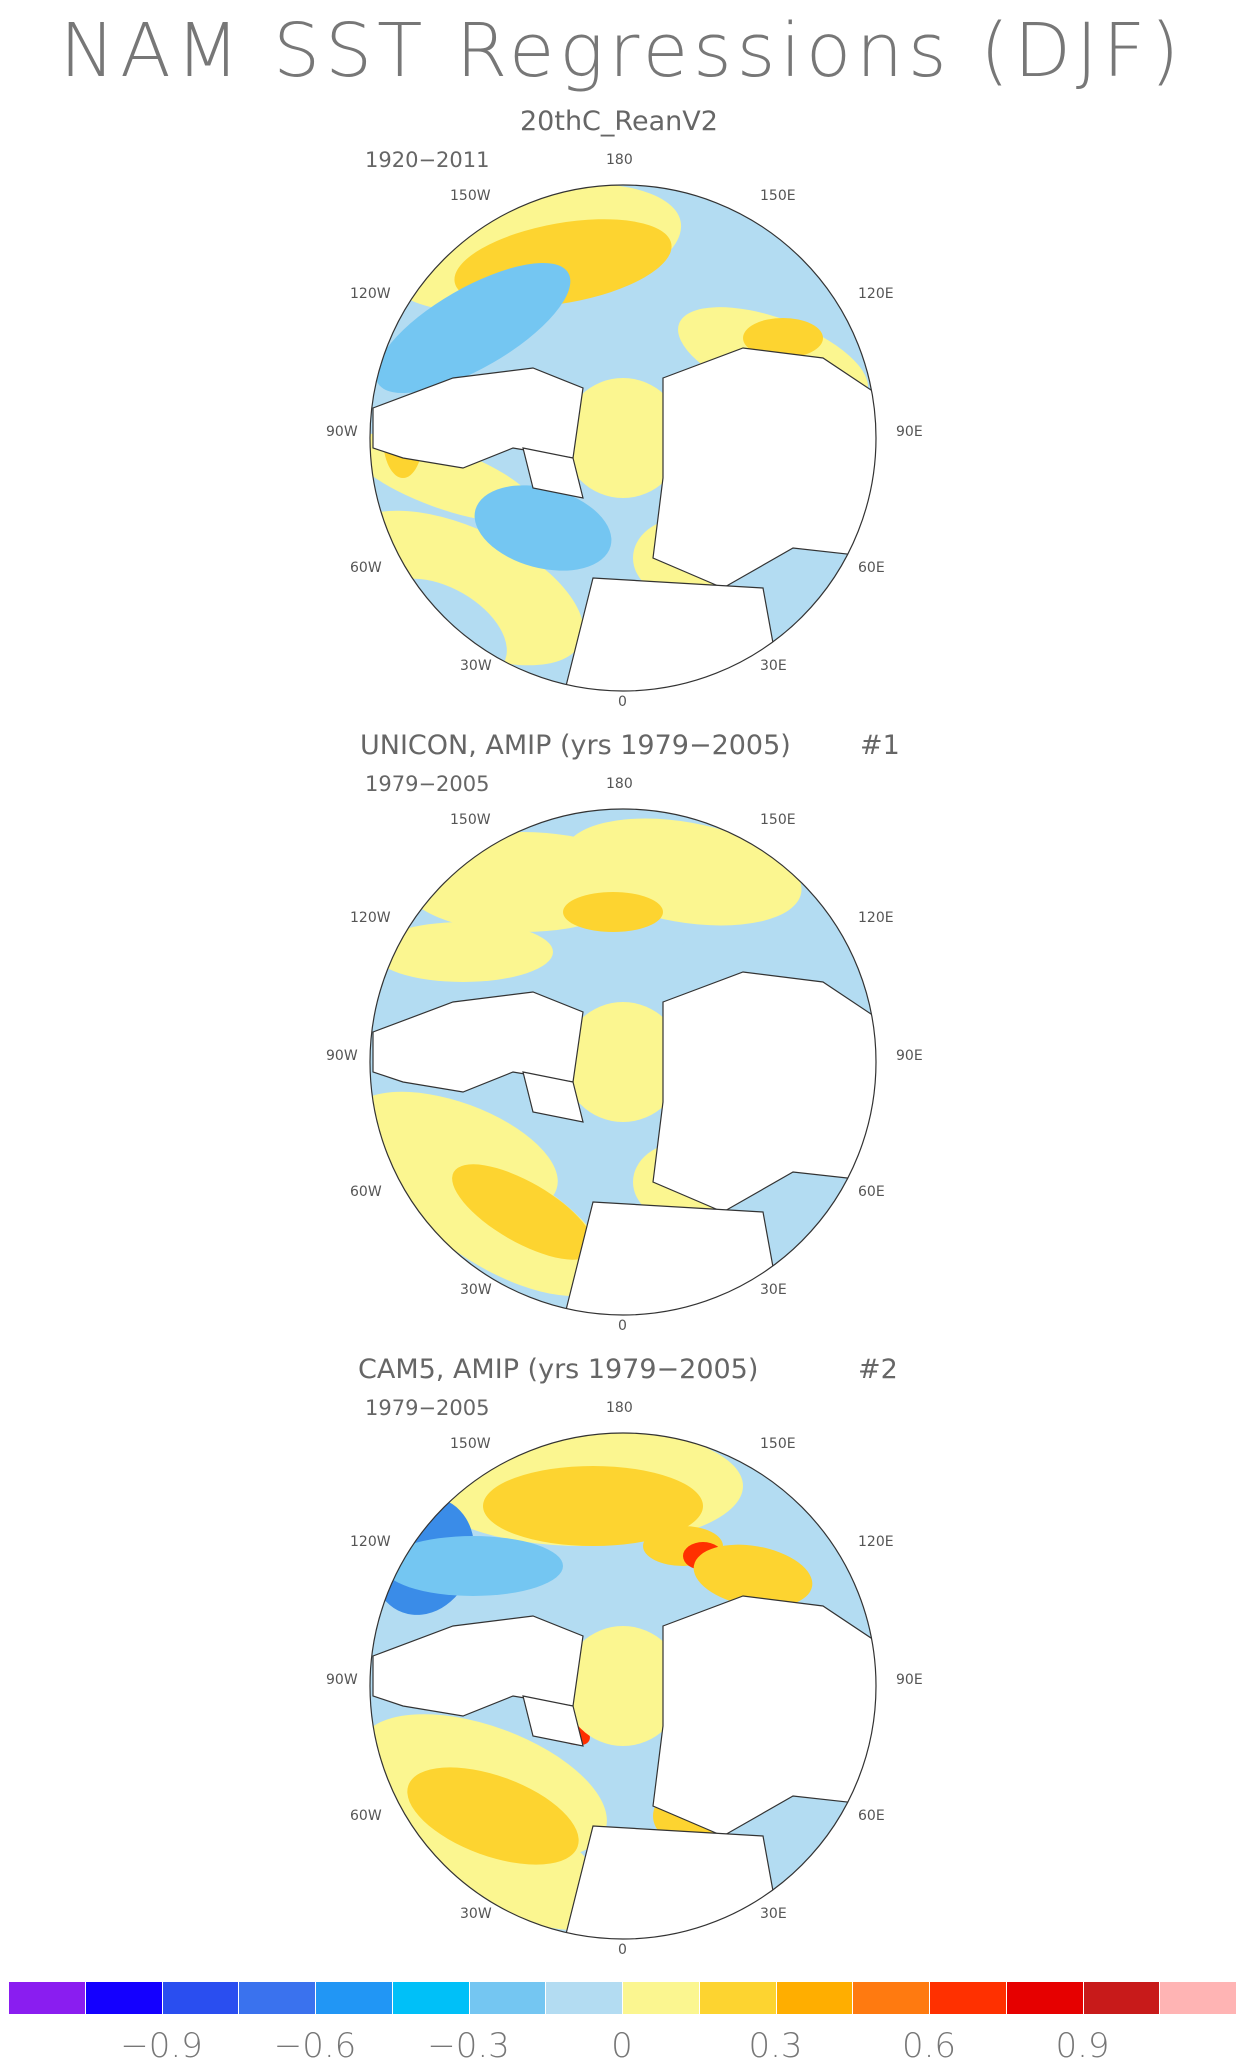 Image resolution: width=1244 pixels, height=2066 pixels. What do you see at coordinates (427, 160) in the screenshot?
I see `panel-period: 1920−2011` at bounding box center [427, 160].